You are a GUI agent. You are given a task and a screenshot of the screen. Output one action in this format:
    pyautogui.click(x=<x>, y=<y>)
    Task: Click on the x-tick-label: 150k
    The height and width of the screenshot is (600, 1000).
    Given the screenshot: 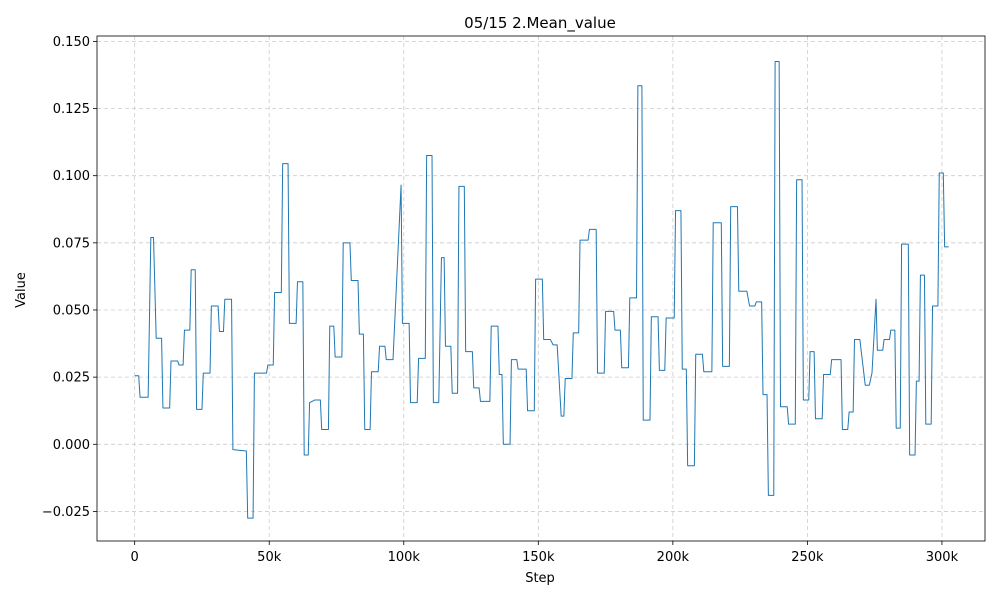 What is the action you would take?
    pyautogui.click(x=538, y=557)
    